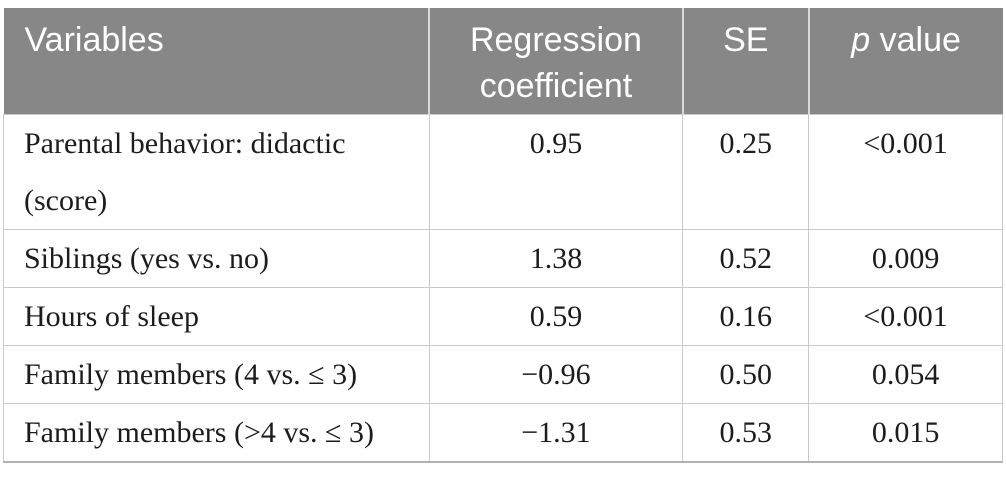 The height and width of the screenshot is (491, 1006). Describe the element at coordinates (861, 40) in the screenshot. I see `p-value-italic-p: p` at that location.